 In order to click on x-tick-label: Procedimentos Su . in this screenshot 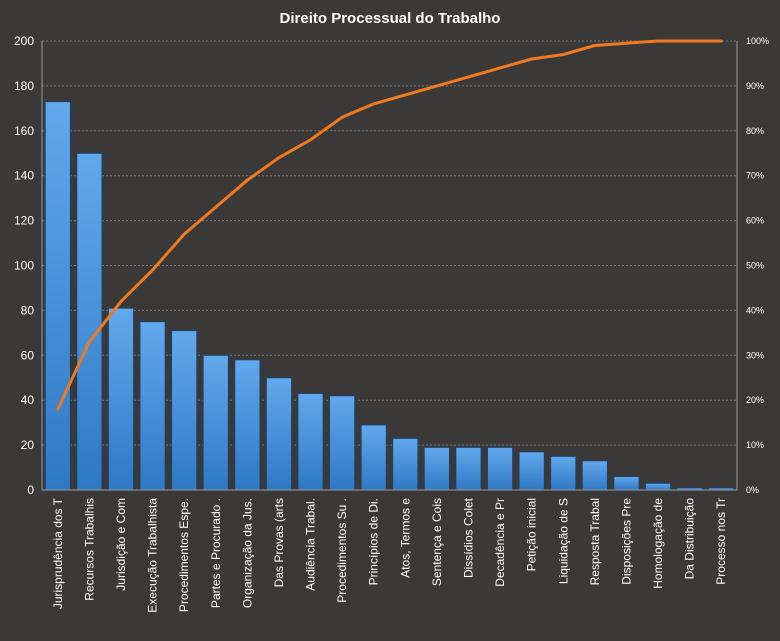, I will do `click(342, 550)`.